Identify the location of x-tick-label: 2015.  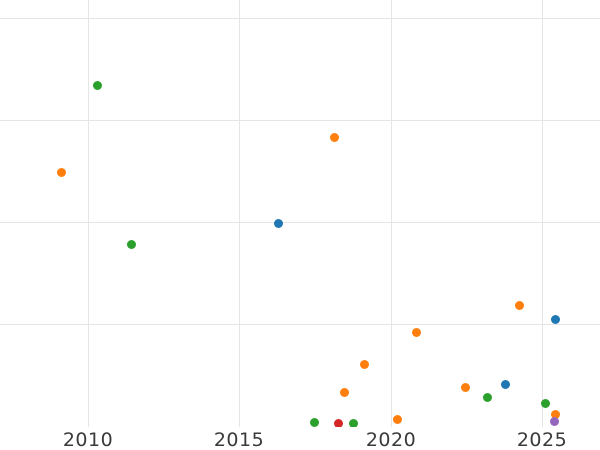
(239, 439).